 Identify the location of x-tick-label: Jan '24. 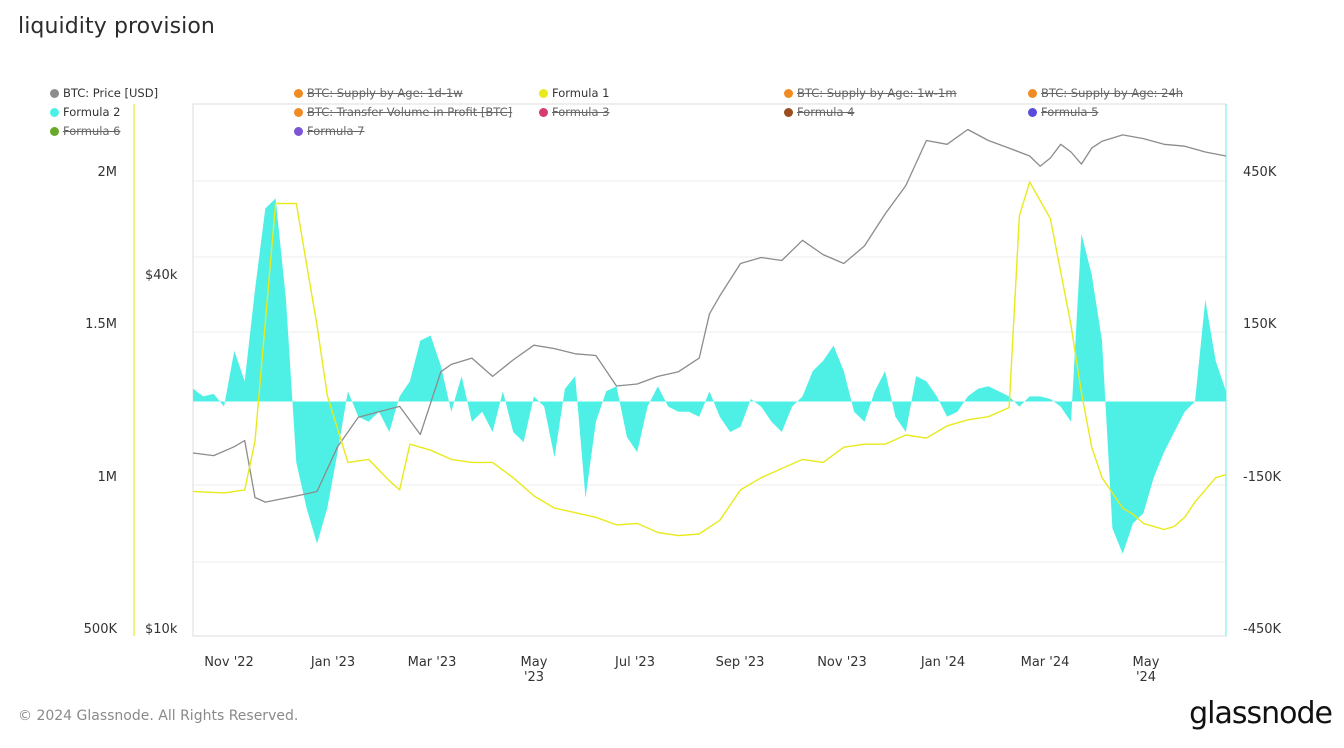
(943, 662).